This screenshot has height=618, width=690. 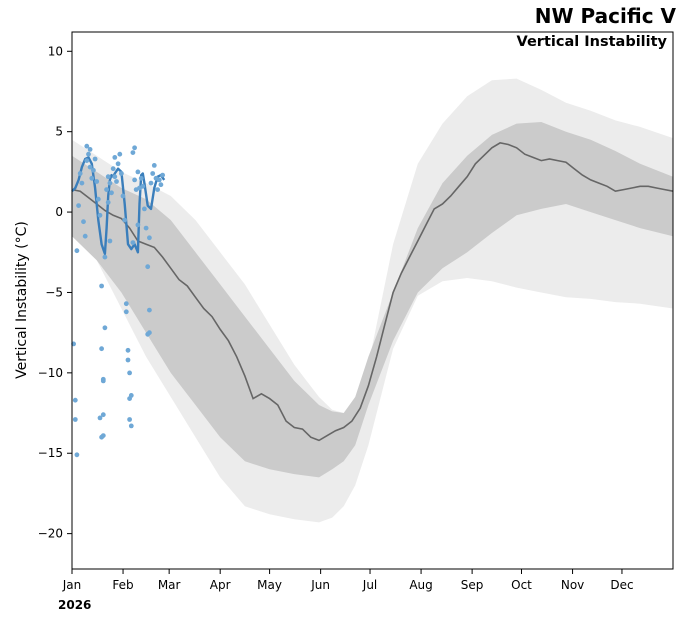 What do you see at coordinates (72, 585) in the screenshot?
I see `x-tick-label: Jan` at bounding box center [72, 585].